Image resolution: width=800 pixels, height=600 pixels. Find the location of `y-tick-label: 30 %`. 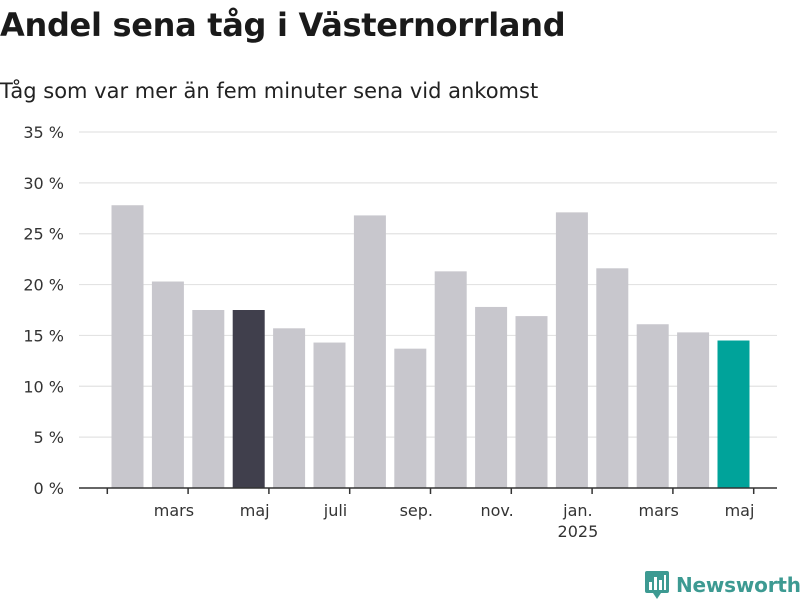

y-tick-label: 30 % is located at coordinates (43, 183).